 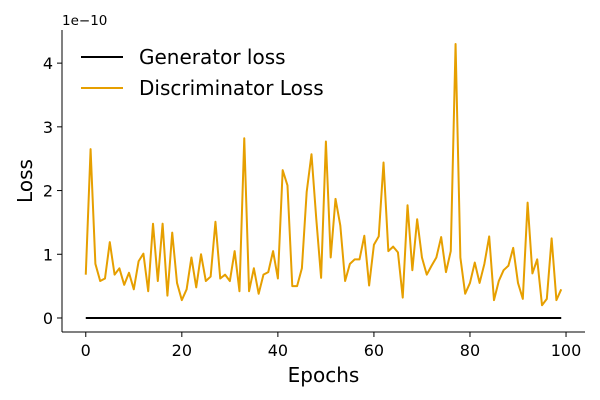 What do you see at coordinates (324, 375) in the screenshot?
I see `x-axis-label: Epochs` at bounding box center [324, 375].